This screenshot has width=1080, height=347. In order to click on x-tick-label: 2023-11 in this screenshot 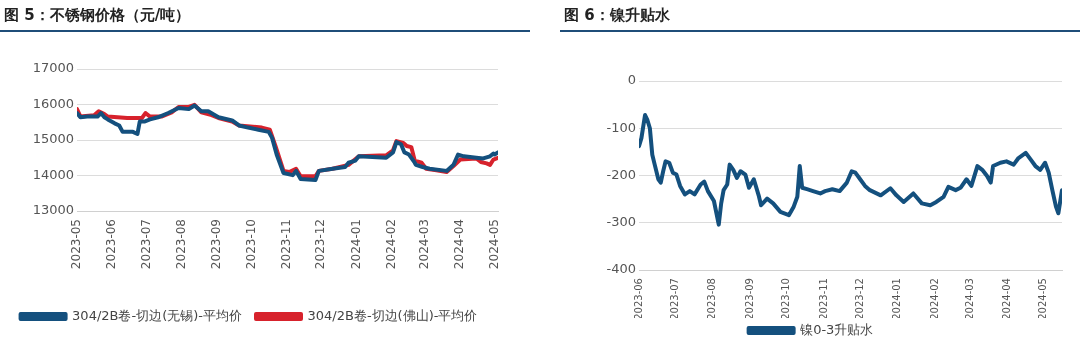, I will do `click(286, 244)`.